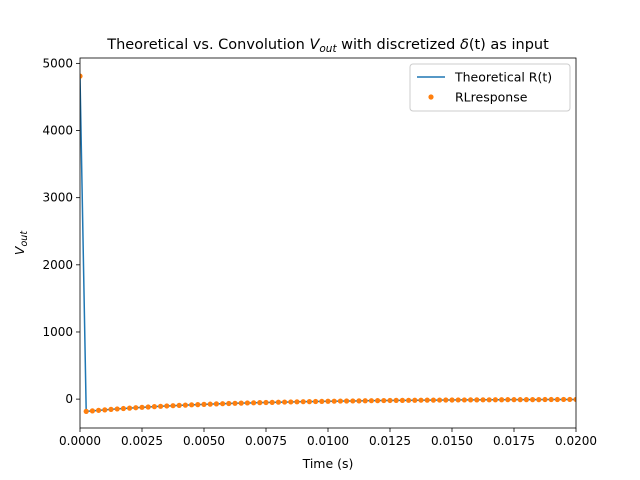  I want to click on y-tick-label: 3000, so click(57, 198).